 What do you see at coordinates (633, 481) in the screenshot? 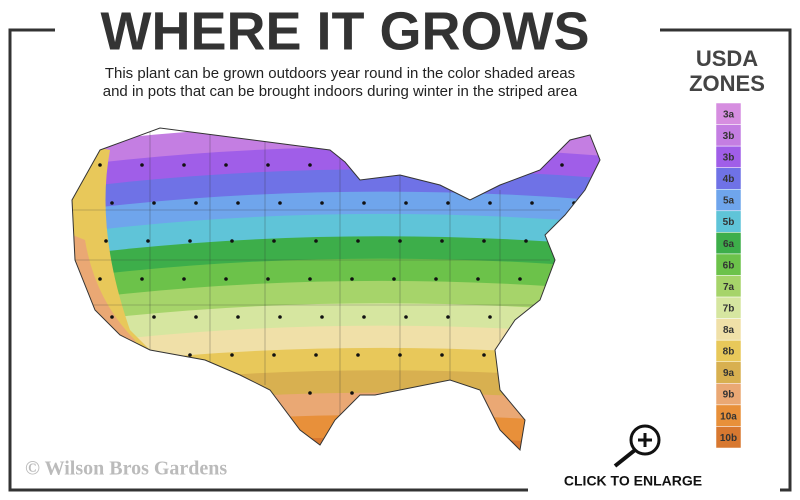
I see `enlarge-button: CLICK TO ENLARGE` at bounding box center [633, 481].